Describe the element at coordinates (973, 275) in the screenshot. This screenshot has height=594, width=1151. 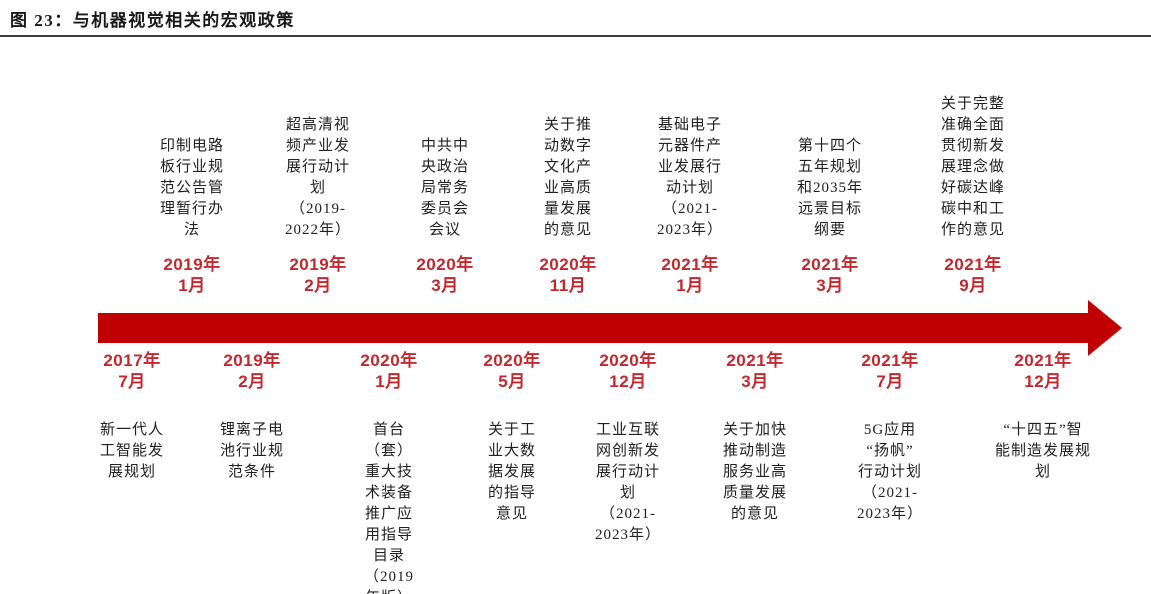
I see `policy-date: 2021年 9月` at that location.